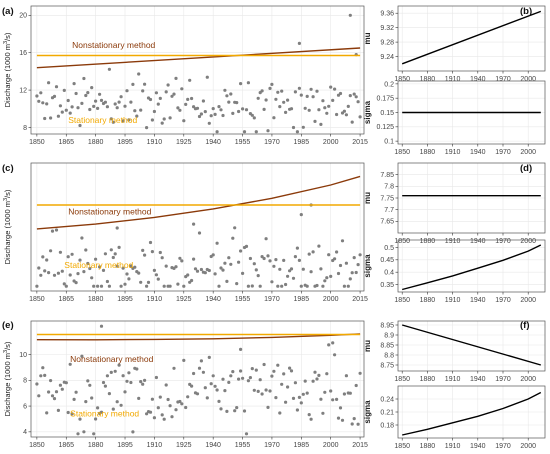 The image size is (550, 454). Describe the element at coordinates (367, 266) in the screenshot. I see `y-axis-label: sigma` at that location.